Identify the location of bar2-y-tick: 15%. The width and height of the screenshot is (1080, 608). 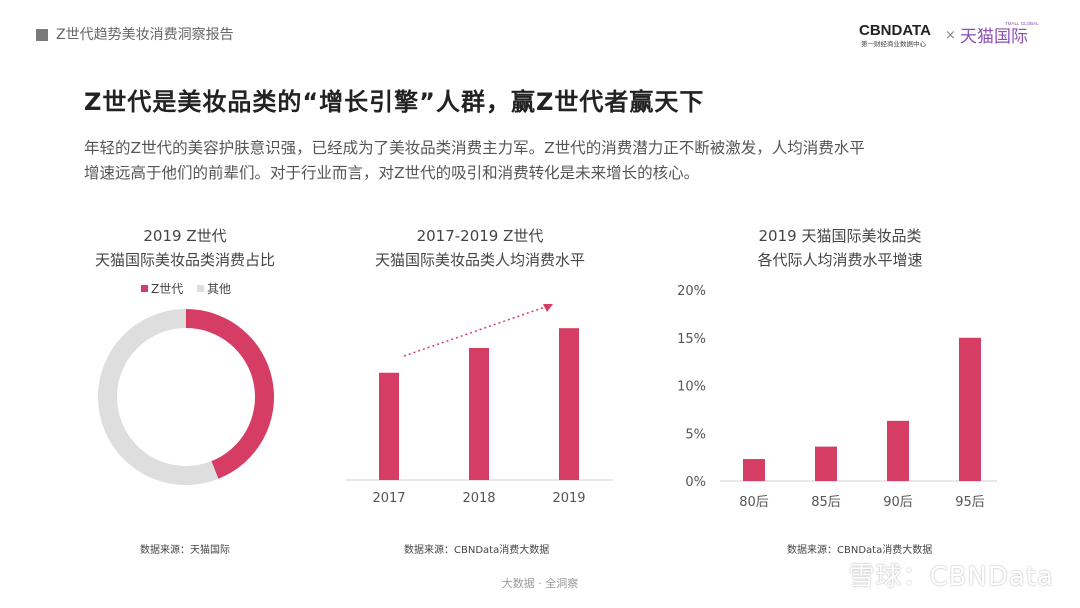
(691, 339).